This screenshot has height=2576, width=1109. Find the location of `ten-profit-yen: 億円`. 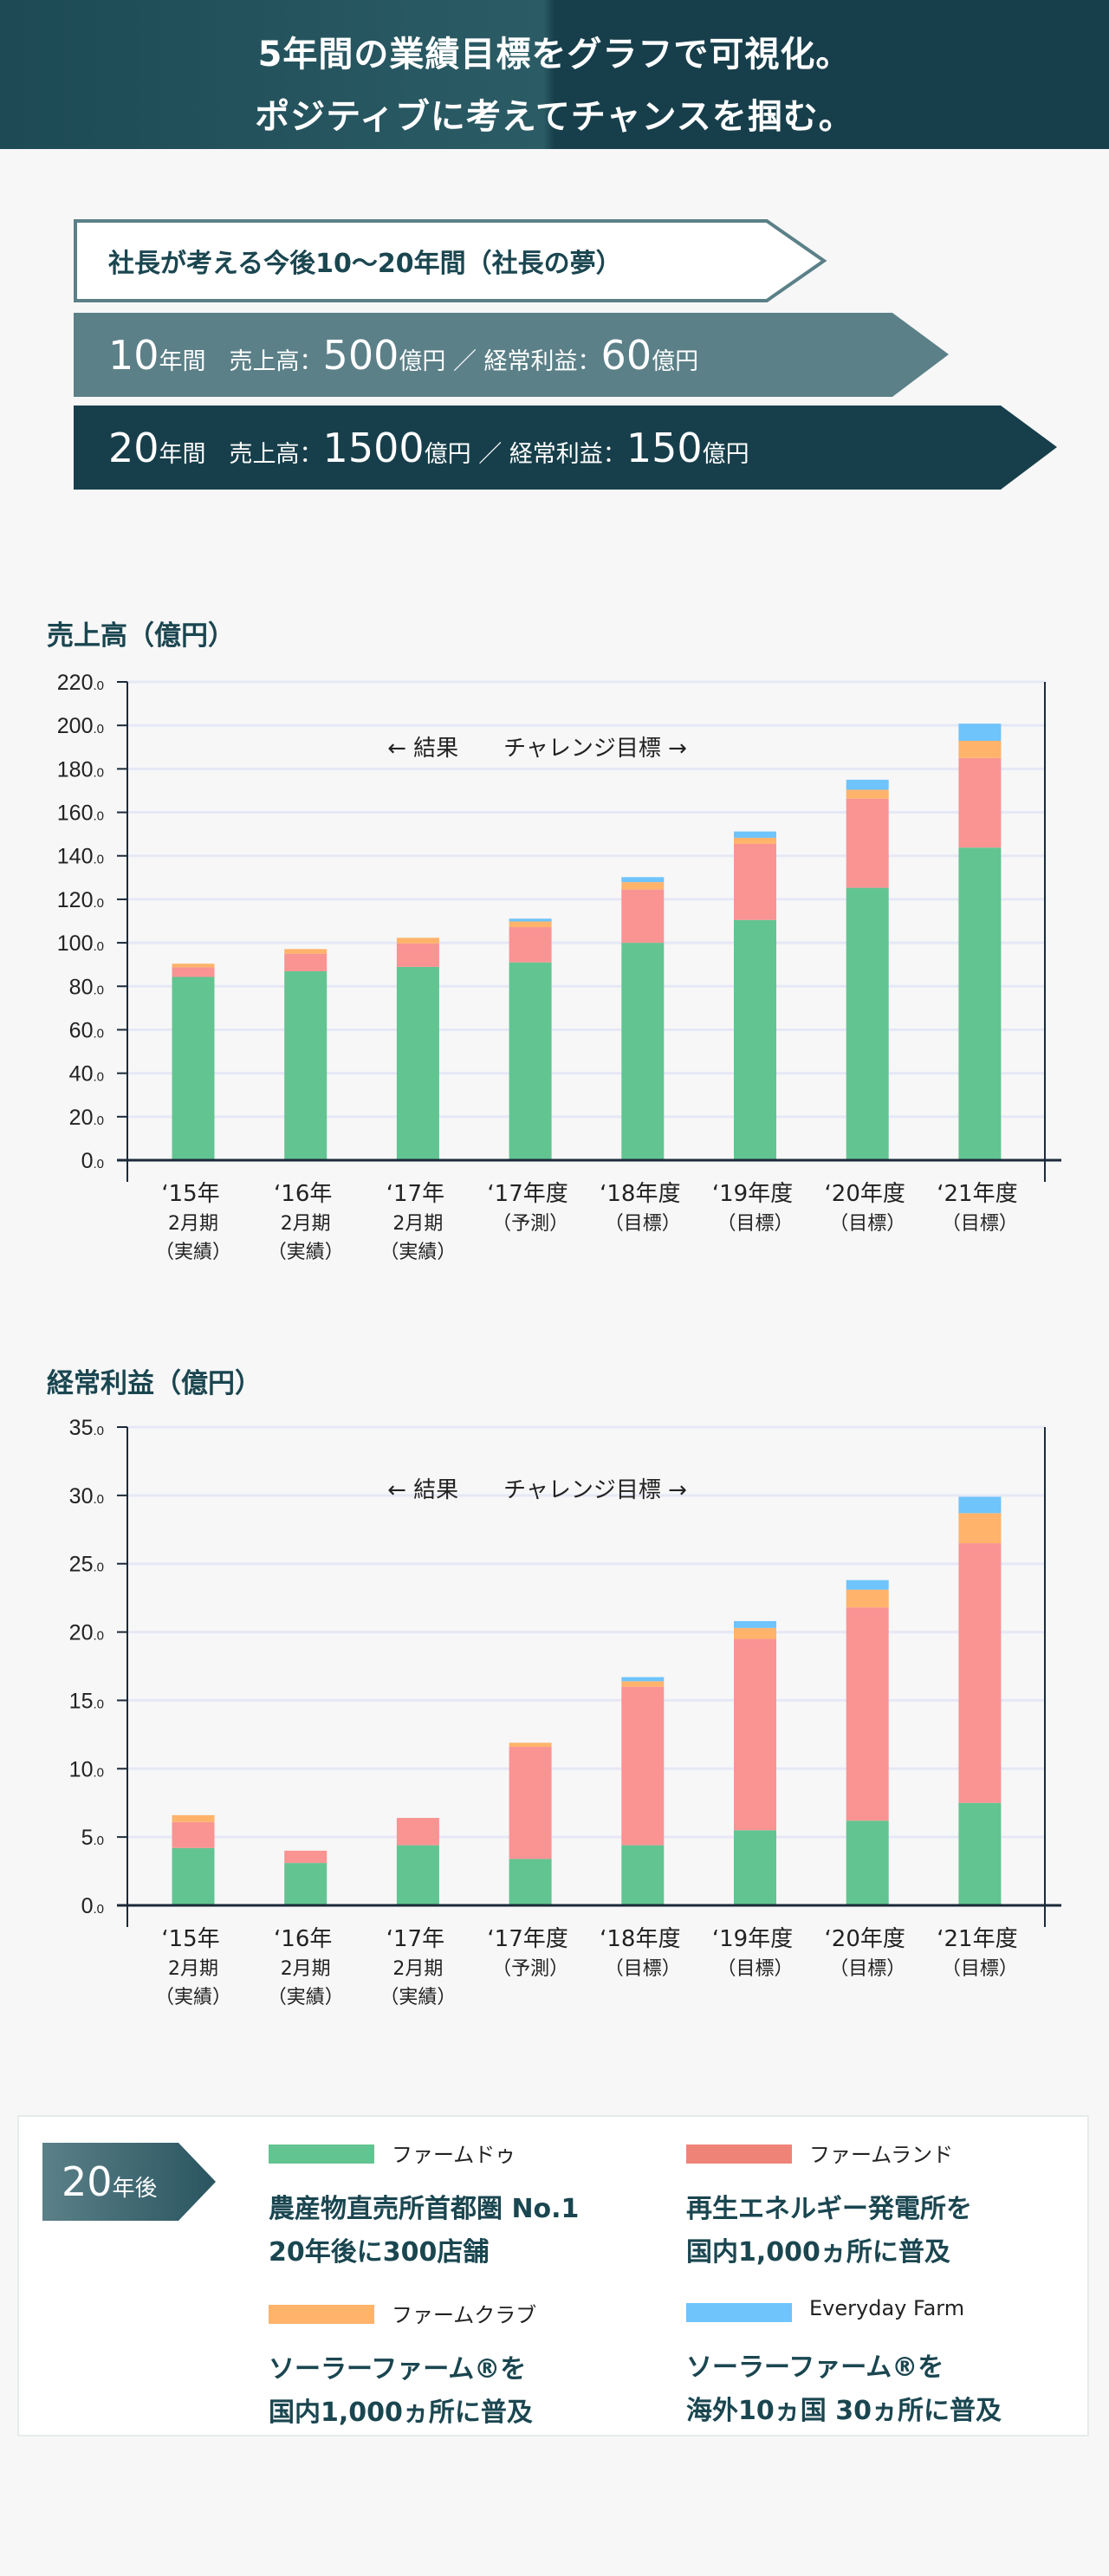

ten-profit-yen: 億円 is located at coordinates (676, 361).